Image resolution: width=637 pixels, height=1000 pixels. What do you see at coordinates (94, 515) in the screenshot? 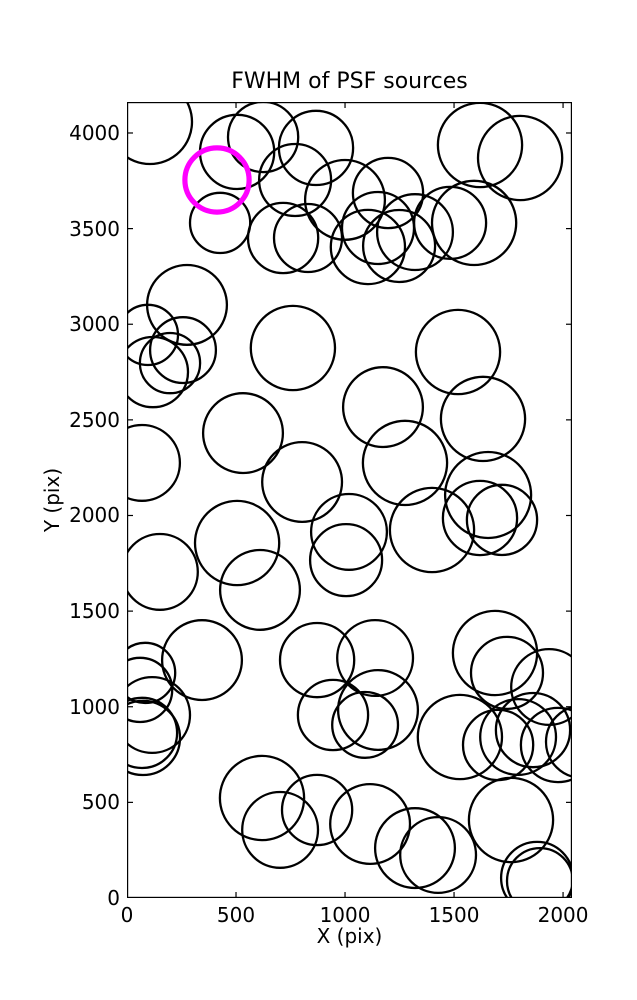
I see `y-tick-label: 2000` at bounding box center [94, 515].